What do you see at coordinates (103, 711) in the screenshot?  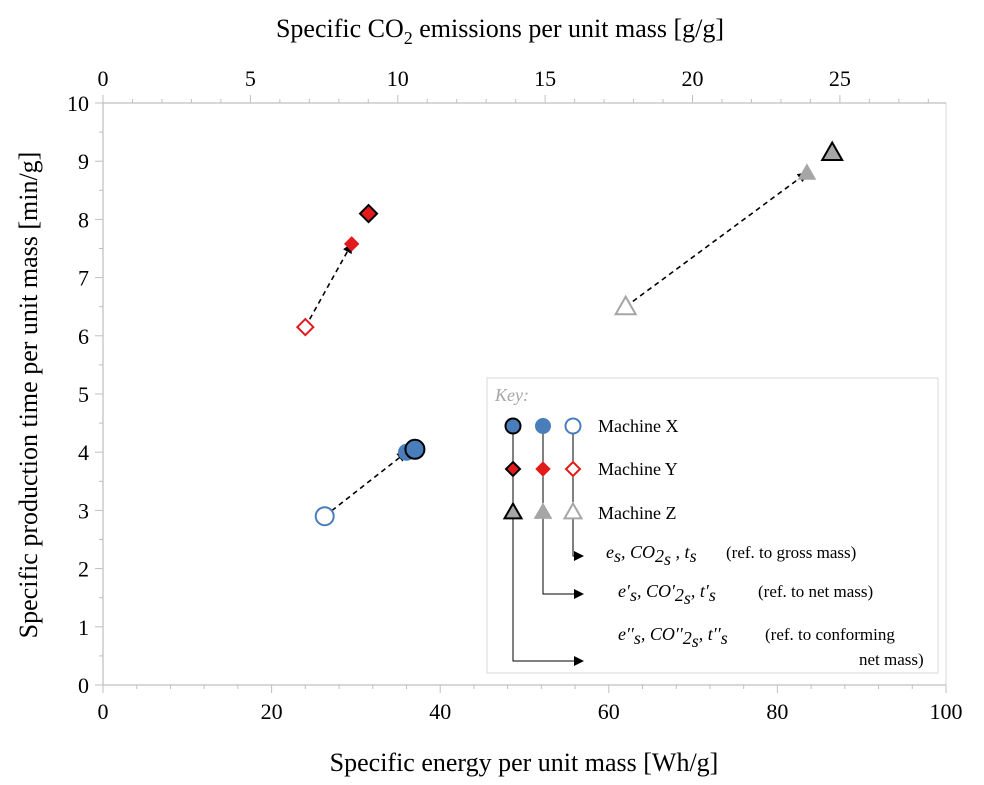 I see `x-tick-label: 0` at bounding box center [103, 711].